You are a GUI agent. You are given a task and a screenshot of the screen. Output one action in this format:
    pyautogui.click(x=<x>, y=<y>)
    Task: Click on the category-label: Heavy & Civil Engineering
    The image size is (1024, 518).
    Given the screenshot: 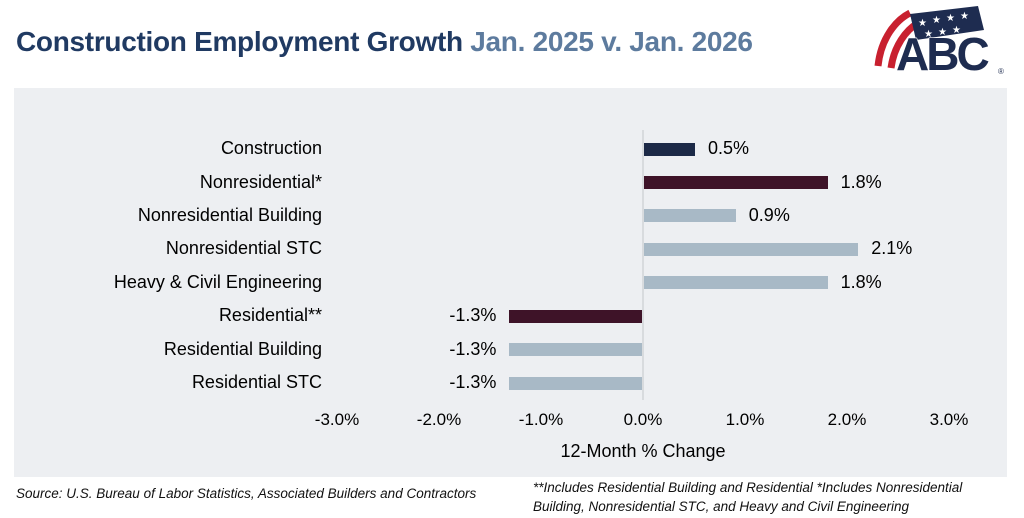 What is the action you would take?
    pyautogui.click(x=217, y=281)
    